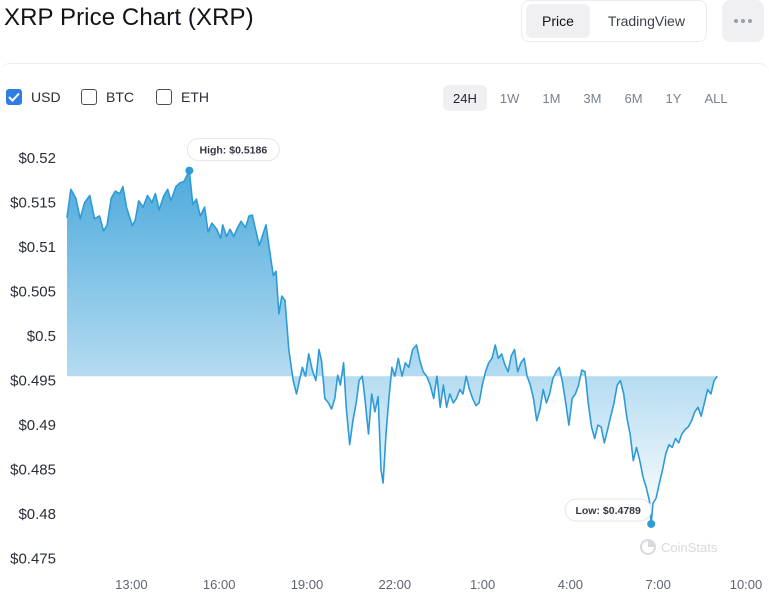 The image size is (769, 603). What do you see at coordinates (41, 336) in the screenshot?
I see `y-tick-label: $0.5` at bounding box center [41, 336].